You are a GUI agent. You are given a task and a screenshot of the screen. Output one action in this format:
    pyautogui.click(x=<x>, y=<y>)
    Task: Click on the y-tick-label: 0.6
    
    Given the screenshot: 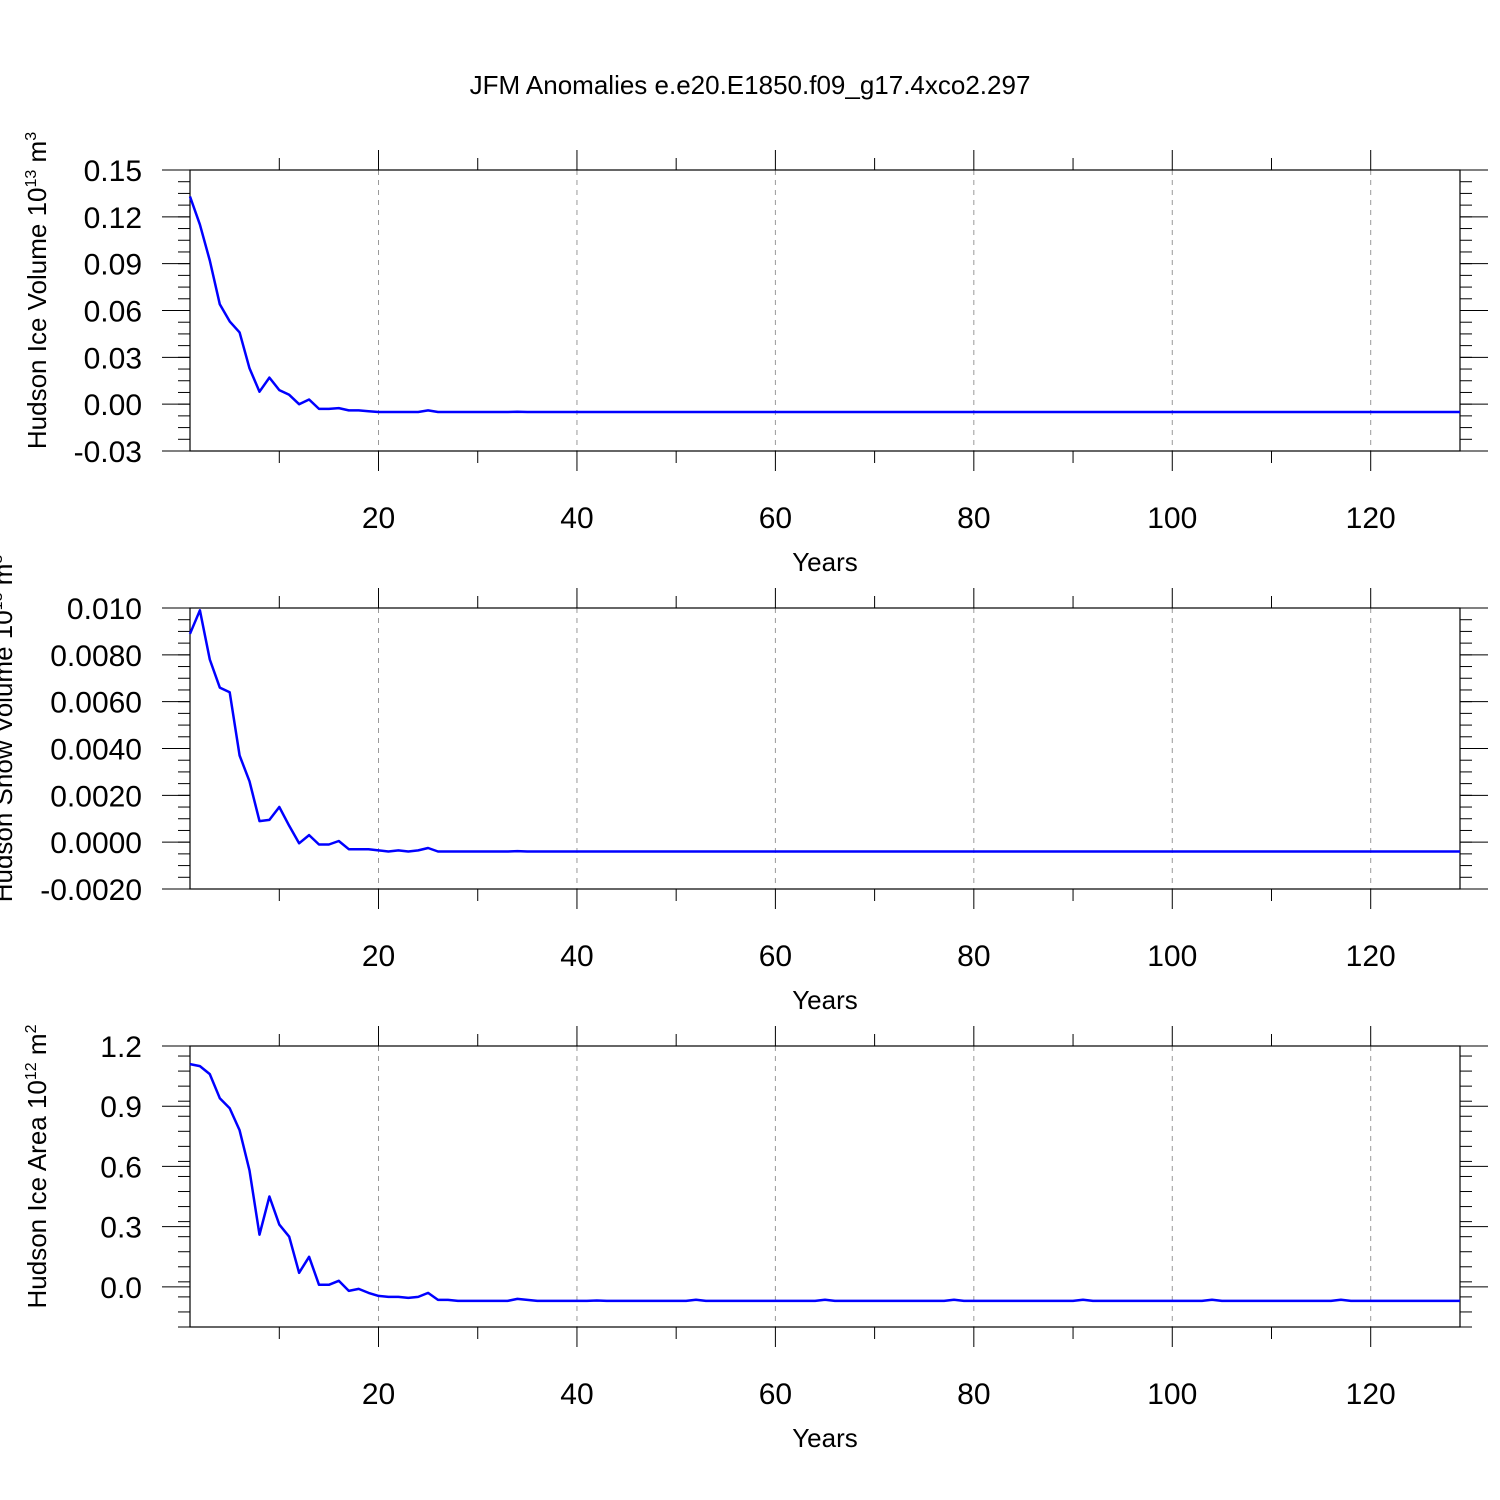 What is the action you would take?
    pyautogui.click(x=121, y=1167)
    